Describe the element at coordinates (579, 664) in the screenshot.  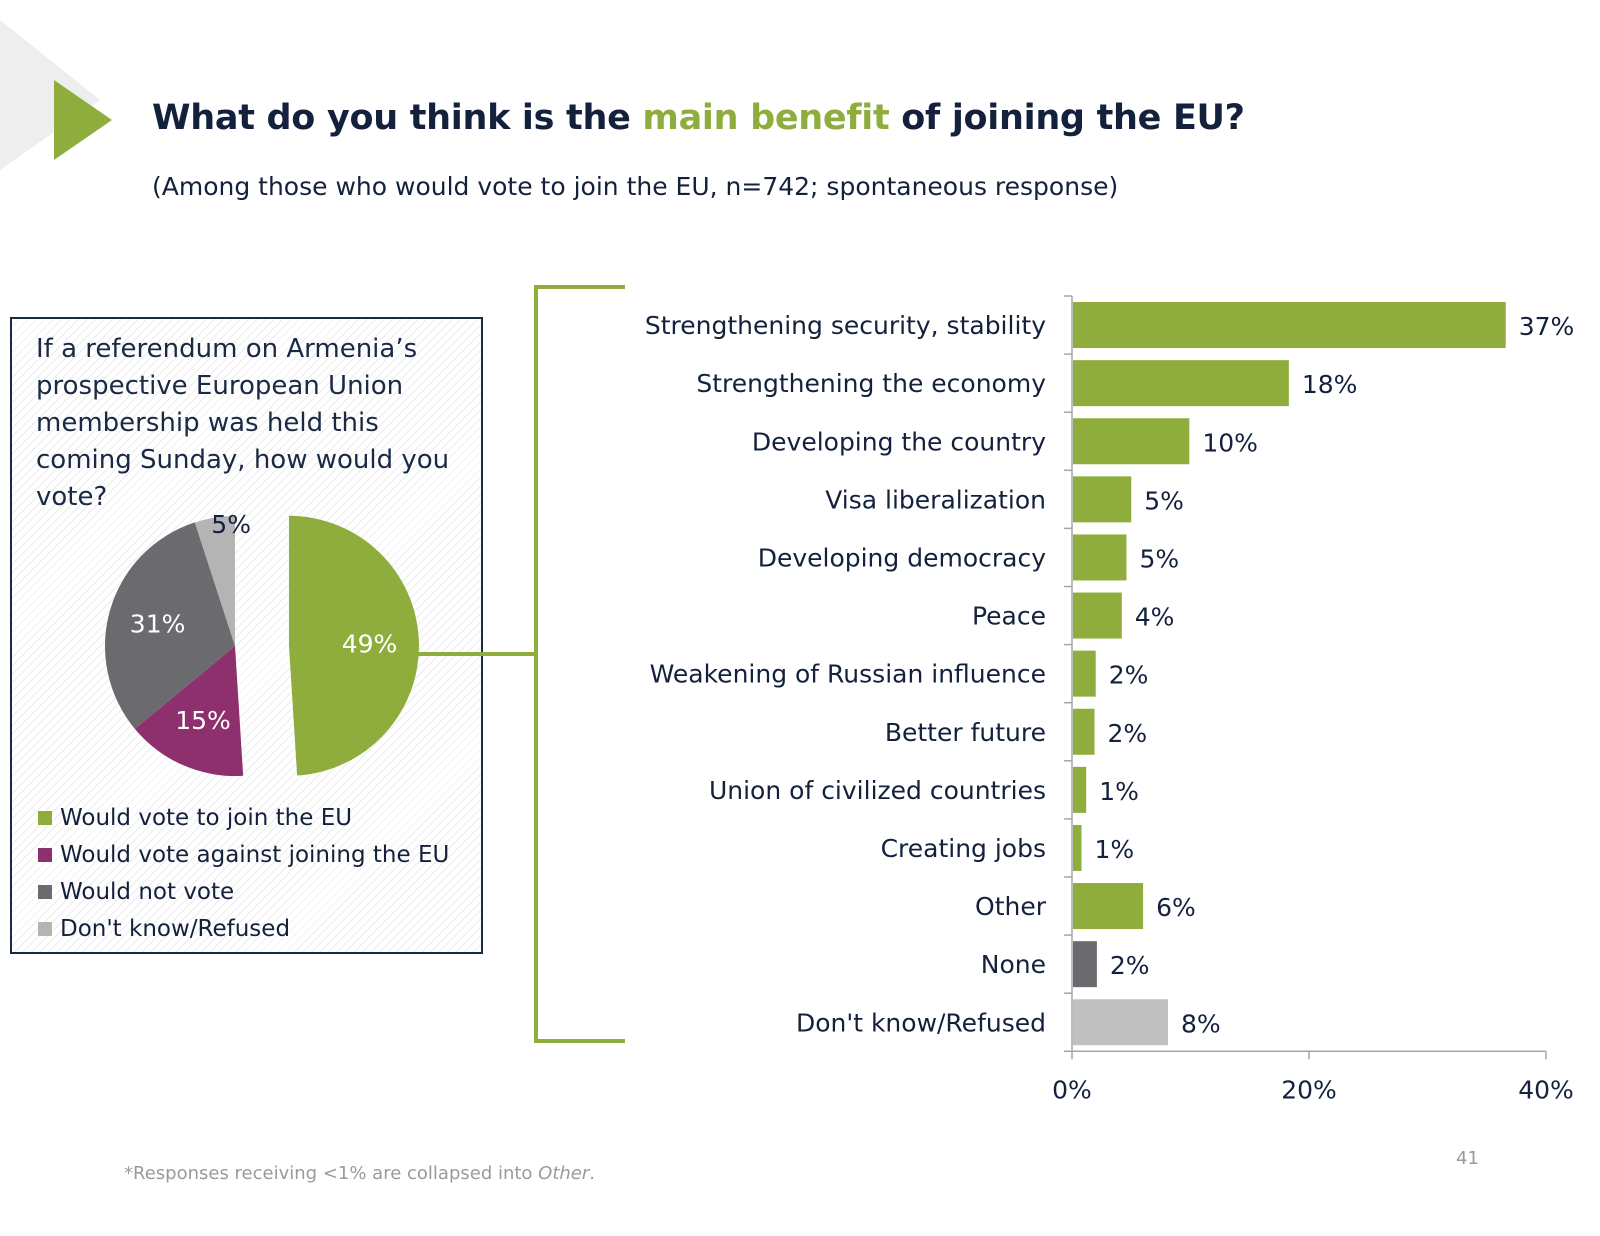
I see `bracket-line` at that location.